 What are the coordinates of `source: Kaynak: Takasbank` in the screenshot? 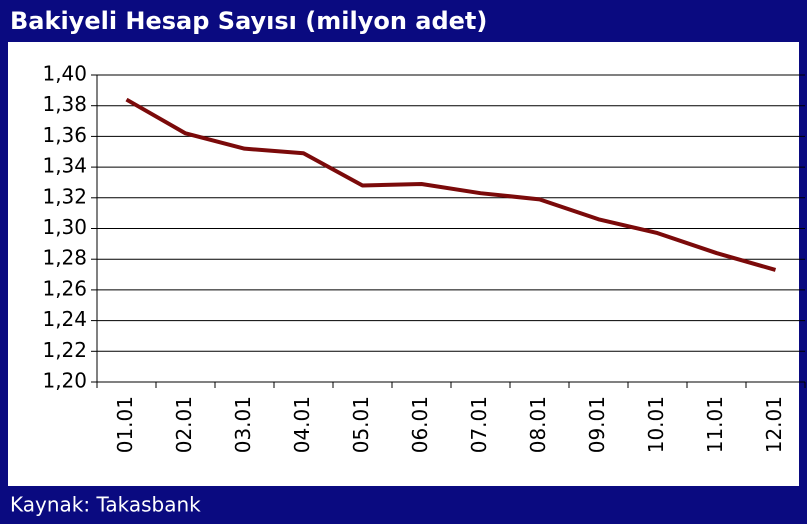 It's located at (105, 505).